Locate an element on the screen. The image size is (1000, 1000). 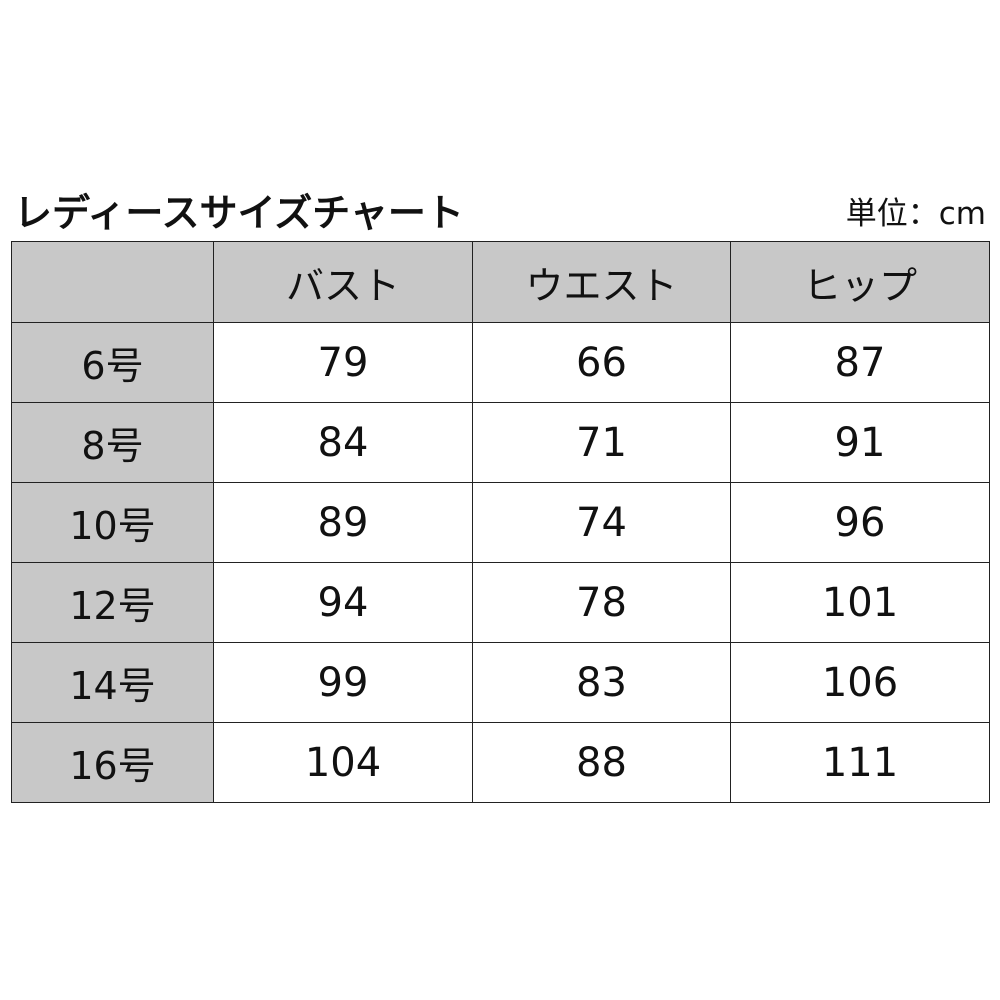
header-bust: バスト is located at coordinates (343, 282).